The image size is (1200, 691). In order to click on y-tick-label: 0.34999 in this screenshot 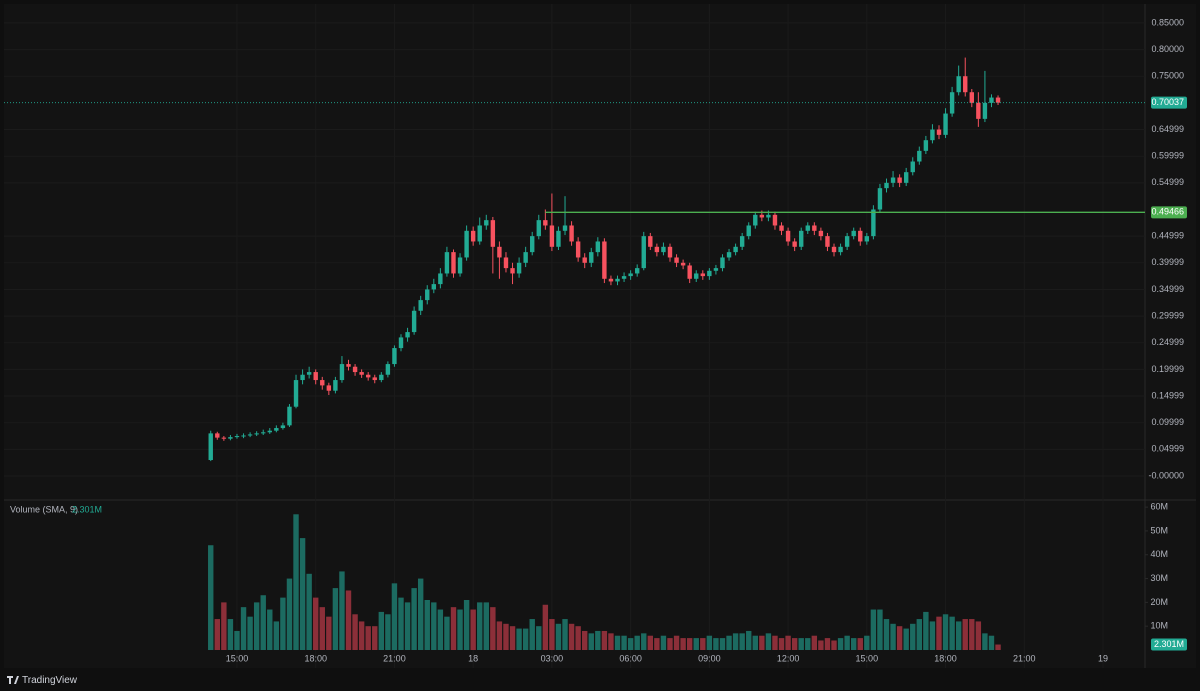, I will do `click(1167, 289)`.